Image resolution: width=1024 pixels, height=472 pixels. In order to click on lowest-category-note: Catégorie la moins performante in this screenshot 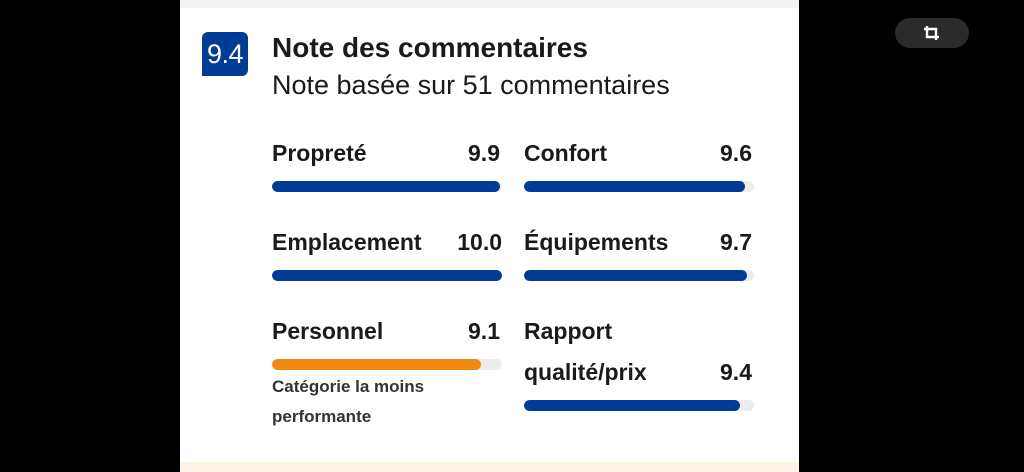, I will do `click(348, 401)`.